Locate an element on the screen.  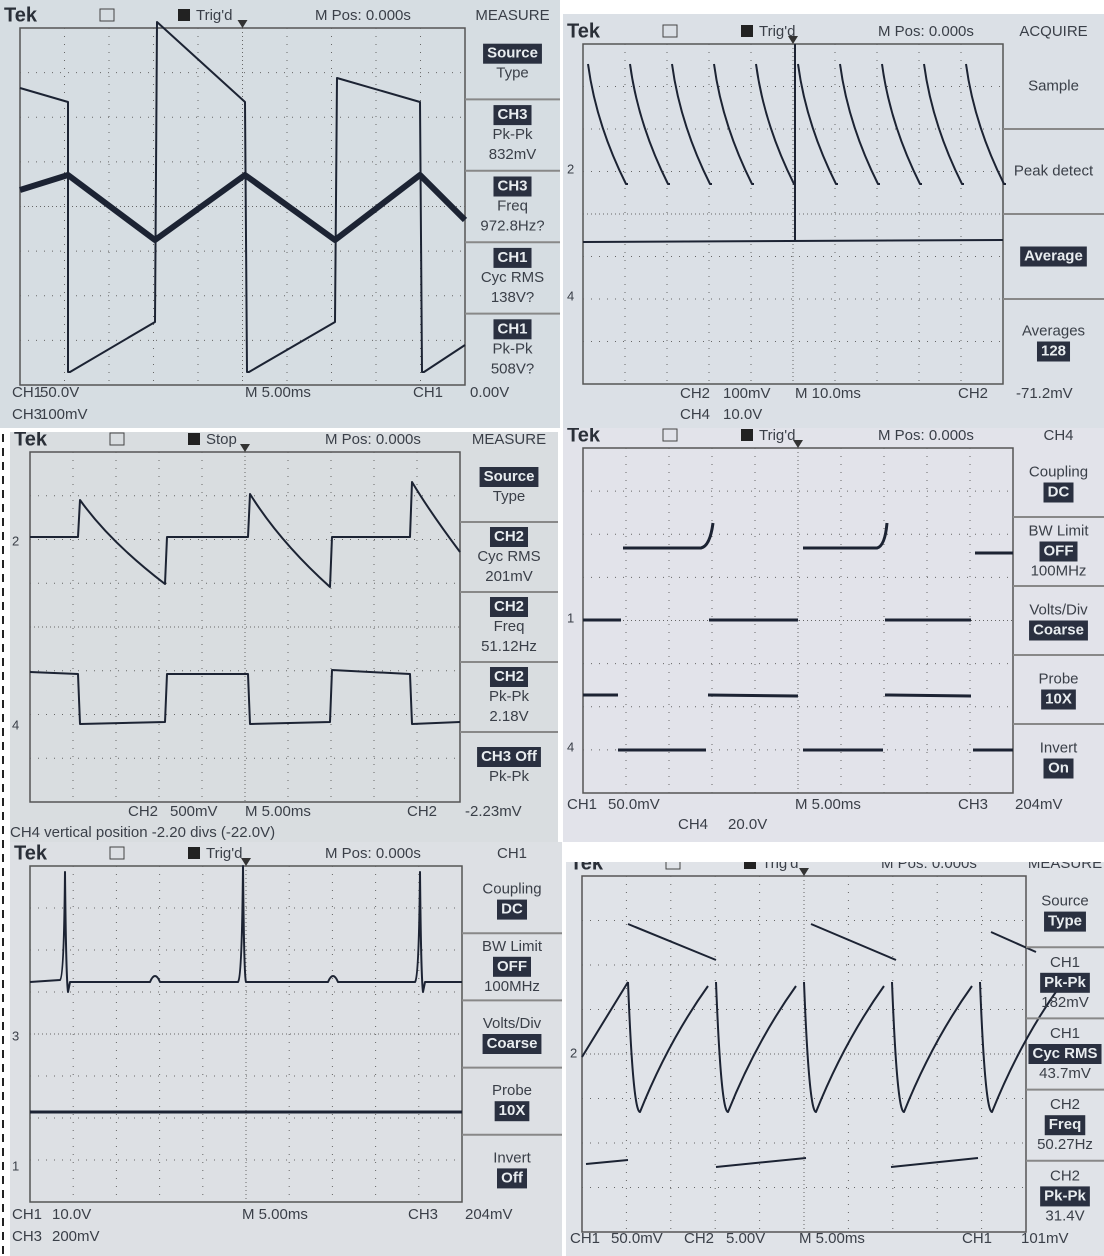
menu-item: OFF is located at coordinates (512, 966).